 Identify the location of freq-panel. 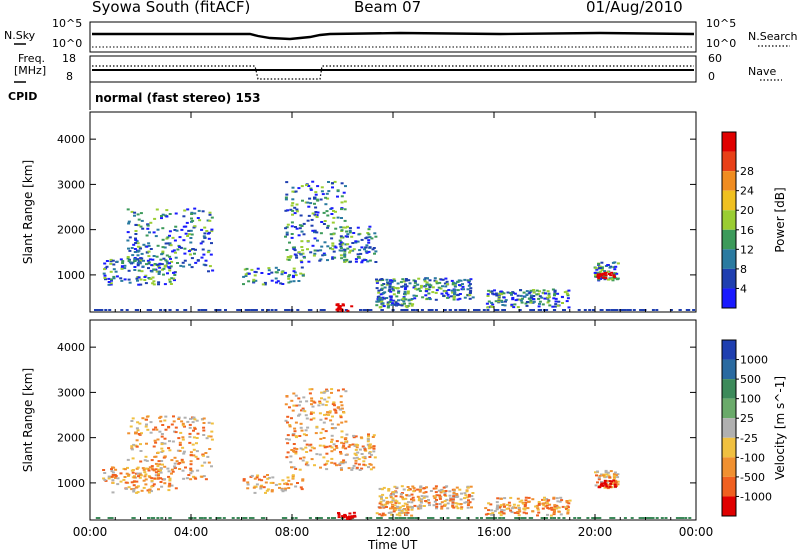
(393, 69).